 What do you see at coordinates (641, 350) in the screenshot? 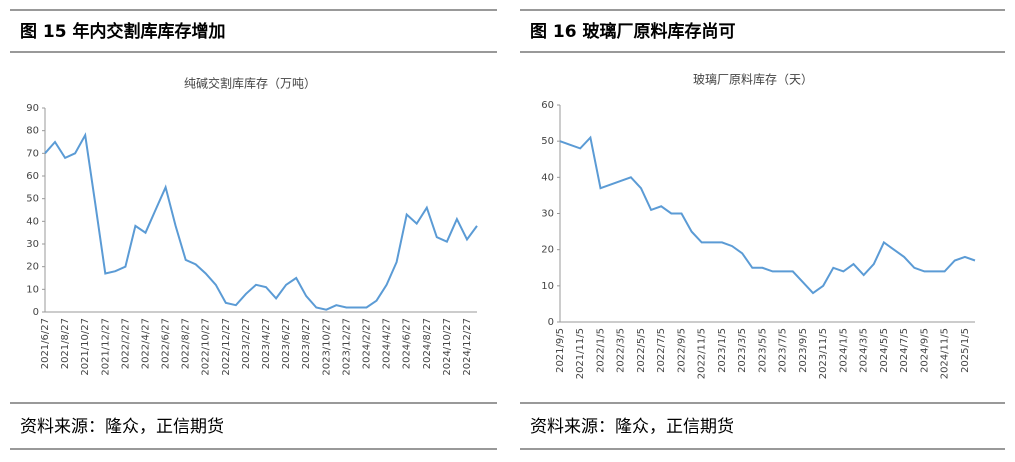
I see `x-tick-label: 2022/5/5` at bounding box center [641, 350].